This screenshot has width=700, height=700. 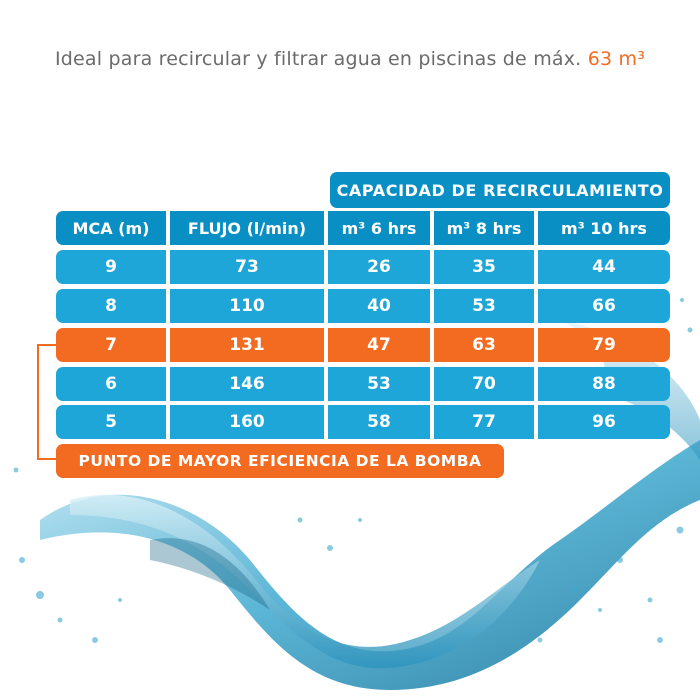 I want to click on table-cell: 79, so click(x=604, y=345).